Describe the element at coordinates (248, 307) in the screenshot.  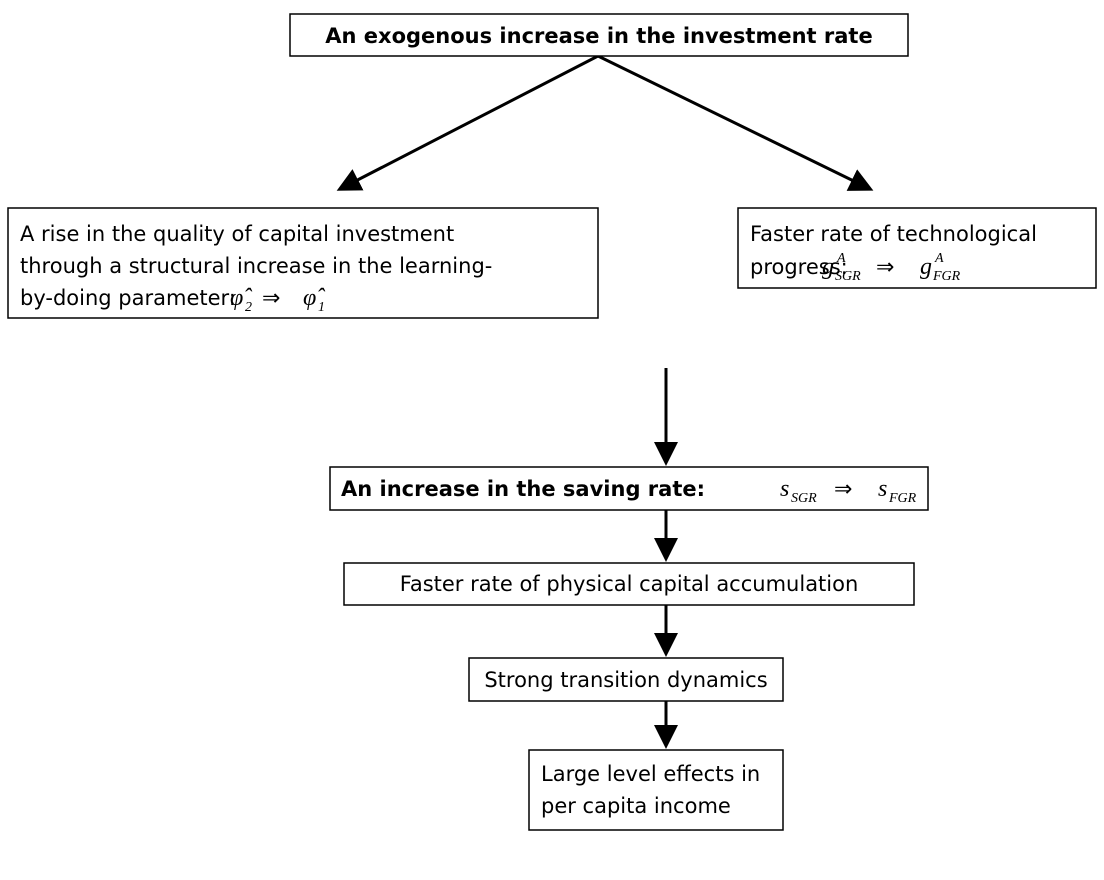
I see `math-sub: 2` at that location.